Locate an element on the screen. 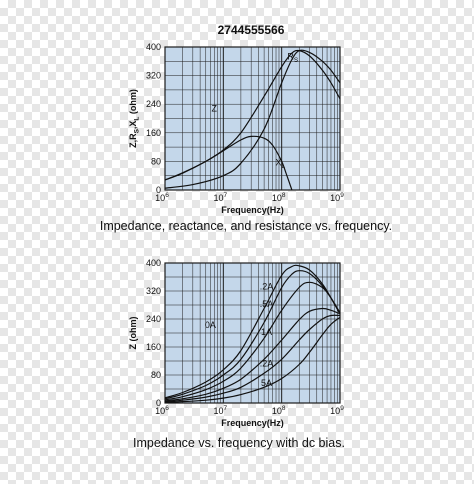  y-axis-label: Z,RS,XL (ohm) is located at coordinates (134, 118).